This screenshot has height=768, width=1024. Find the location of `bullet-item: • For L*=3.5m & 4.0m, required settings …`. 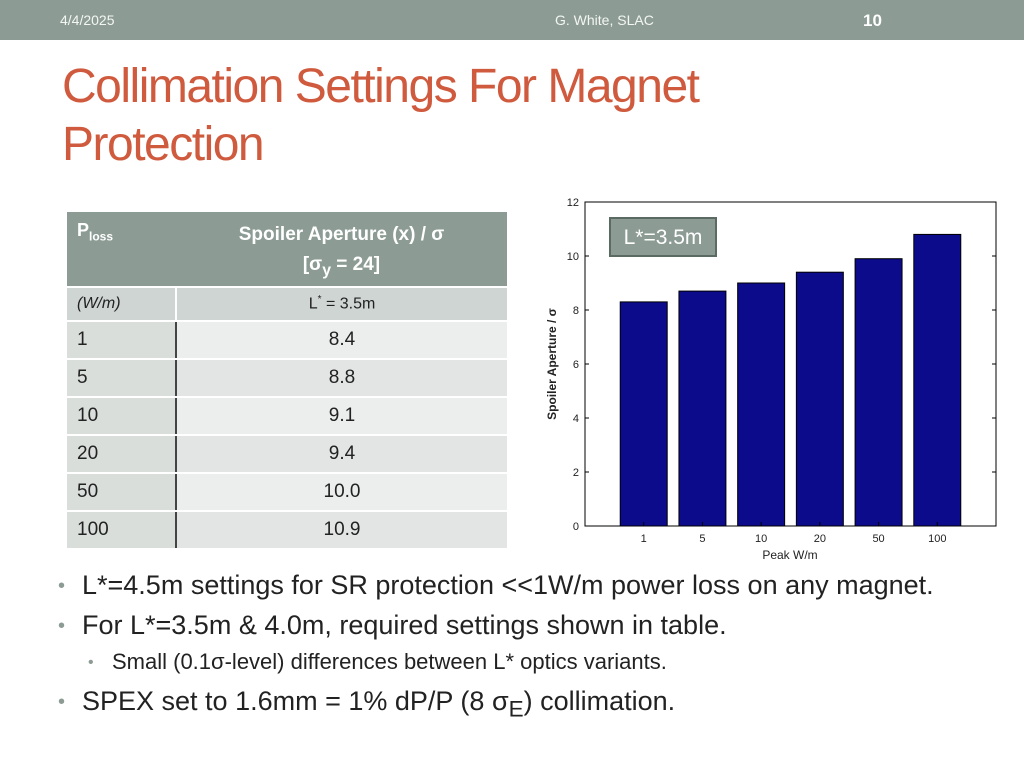

bullet-item: • For L*=3.5m & 4.0m, required settings … is located at coordinates (528, 625).